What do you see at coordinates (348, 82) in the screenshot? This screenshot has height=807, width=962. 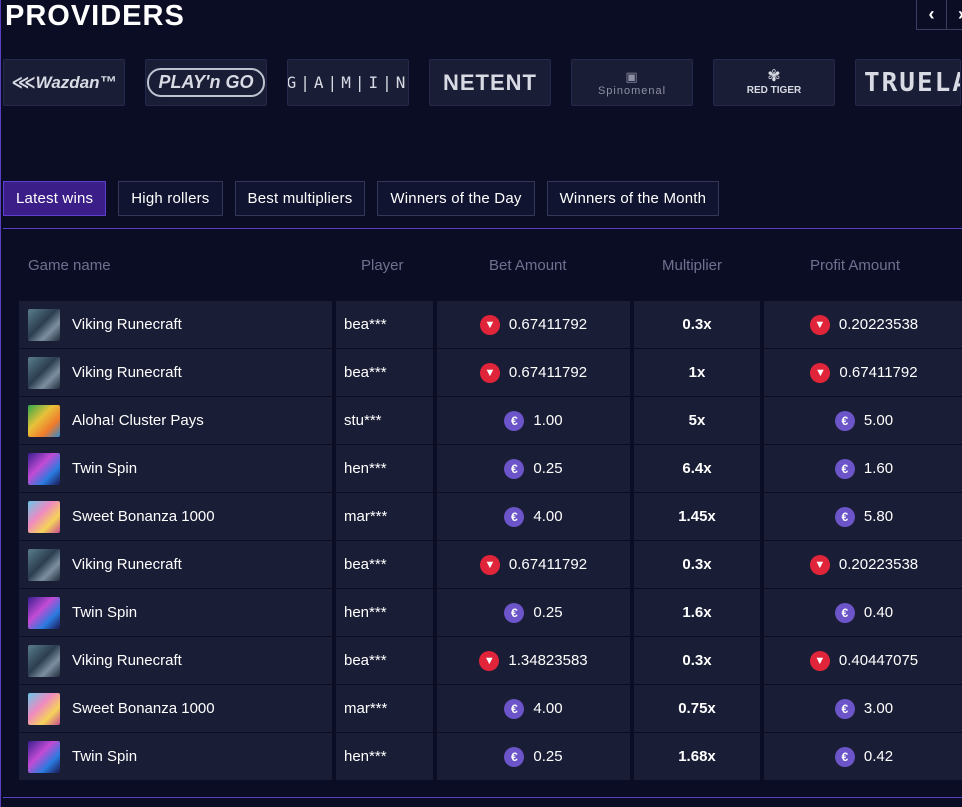 I see `provider-bgaming: B|G|A|M|I|N|G` at bounding box center [348, 82].